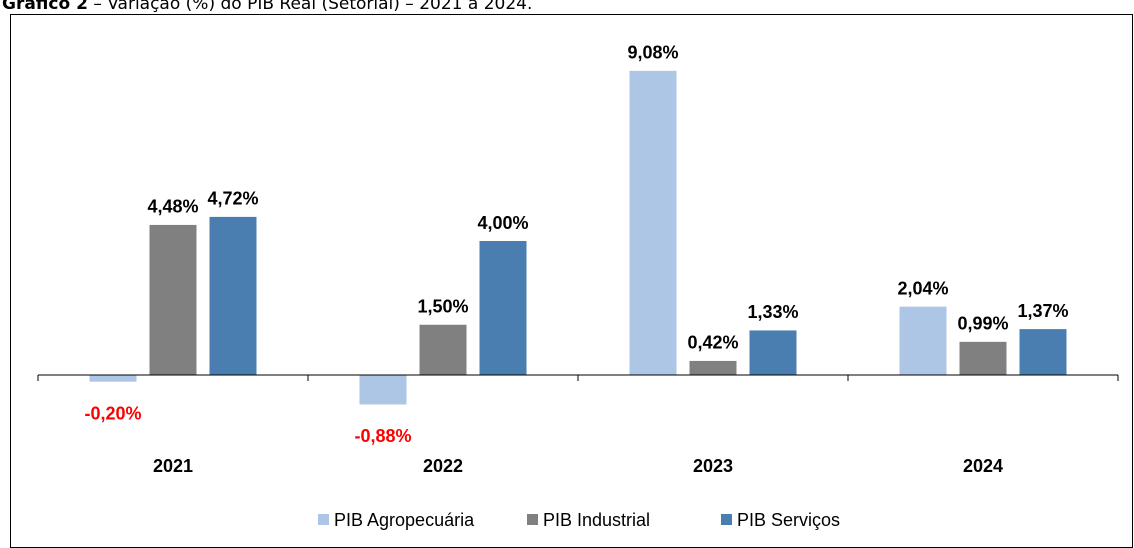 The image size is (1134, 548). I want to click on data-label: 9,08%, so click(652, 53).